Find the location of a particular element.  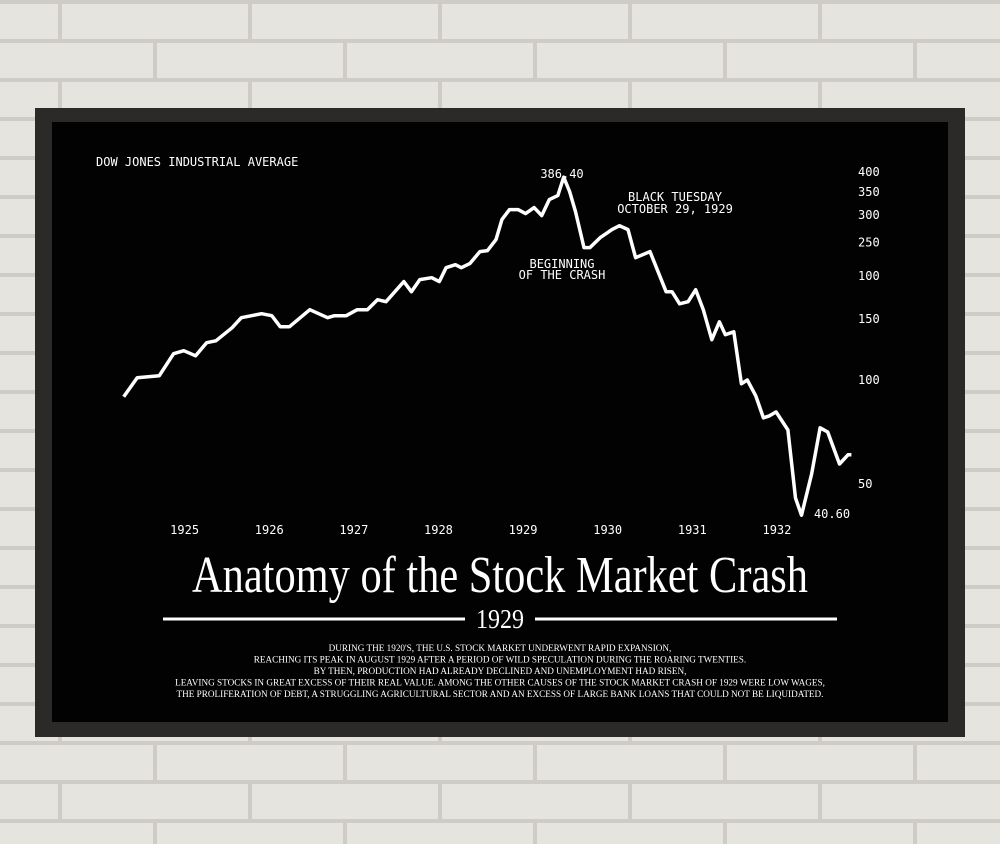

x-tick-label: 1926 is located at coordinates (269, 530).